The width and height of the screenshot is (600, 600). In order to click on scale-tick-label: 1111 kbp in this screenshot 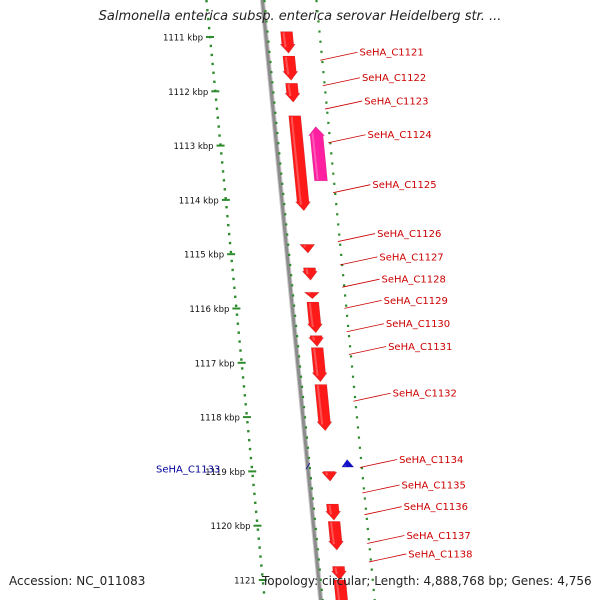, I will do `click(183, 39)`.